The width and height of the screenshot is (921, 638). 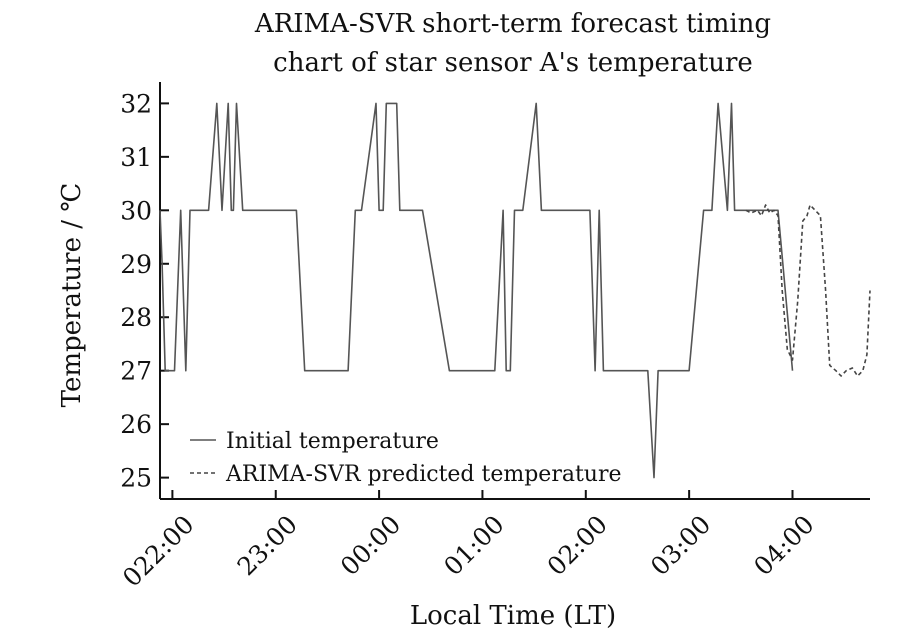 I want to click on x-tick-label: 03:00, so click(x=680, y=545).